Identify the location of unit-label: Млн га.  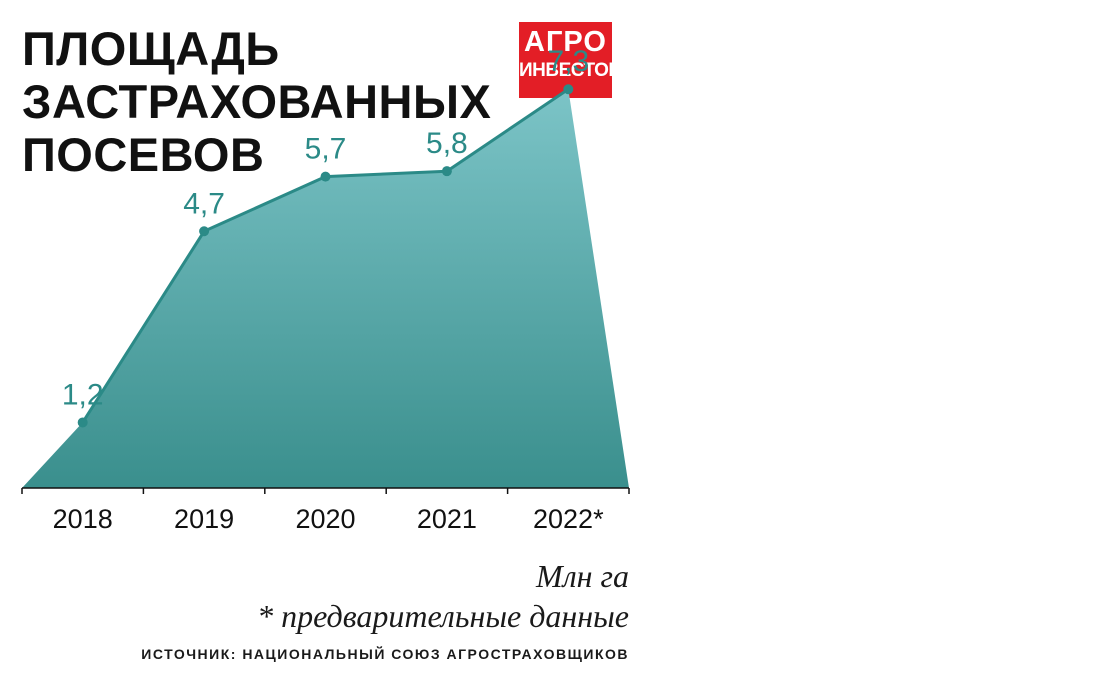
(582, 576).